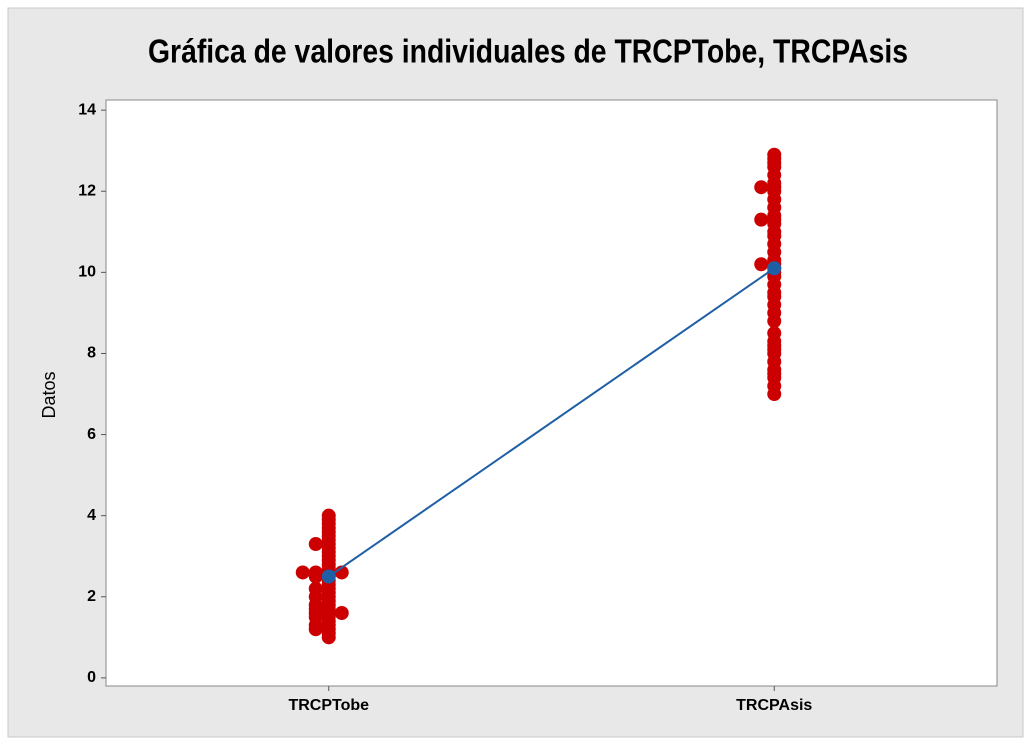 This screenshot has width=1032, height=745. I want to click on x-tick-label: TRCPAsis, so click(774, 705).